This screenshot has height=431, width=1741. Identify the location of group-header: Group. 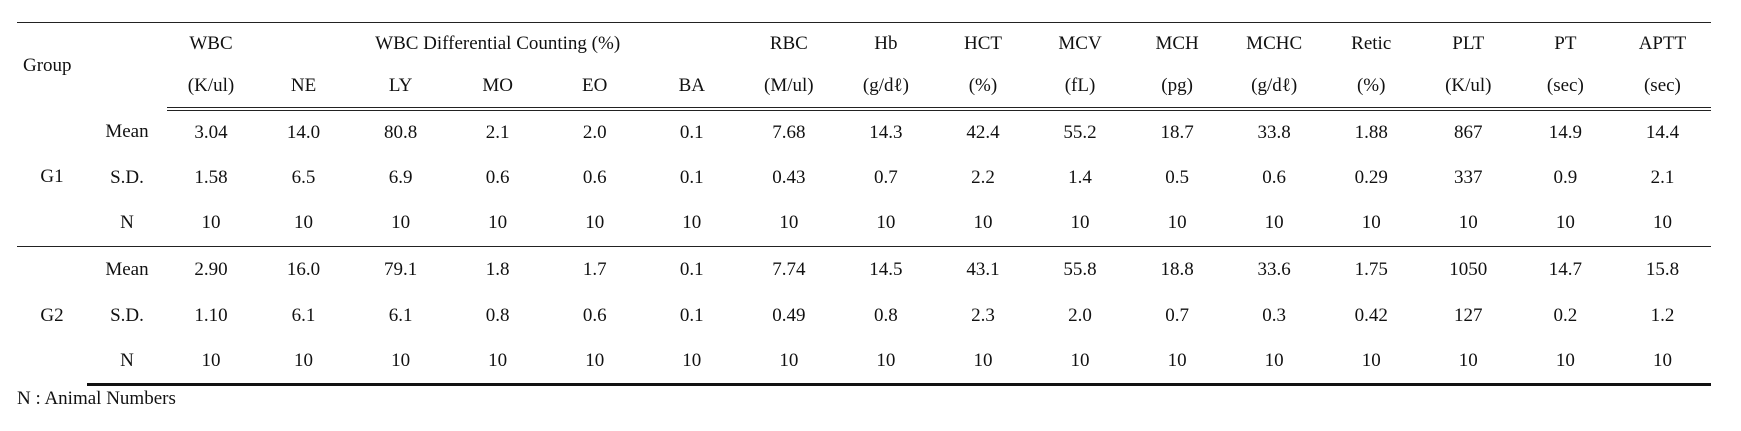
(92, 65).